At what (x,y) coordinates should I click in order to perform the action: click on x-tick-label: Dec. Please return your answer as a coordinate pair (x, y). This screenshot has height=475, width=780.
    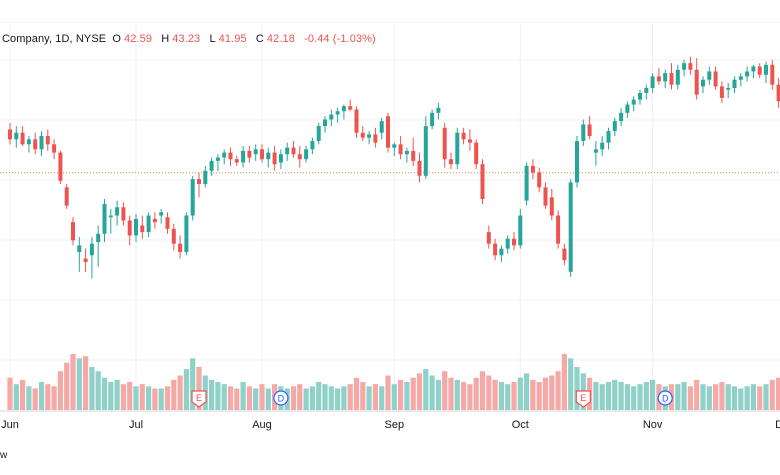
    Looking at the image, I should click on (777, 425).